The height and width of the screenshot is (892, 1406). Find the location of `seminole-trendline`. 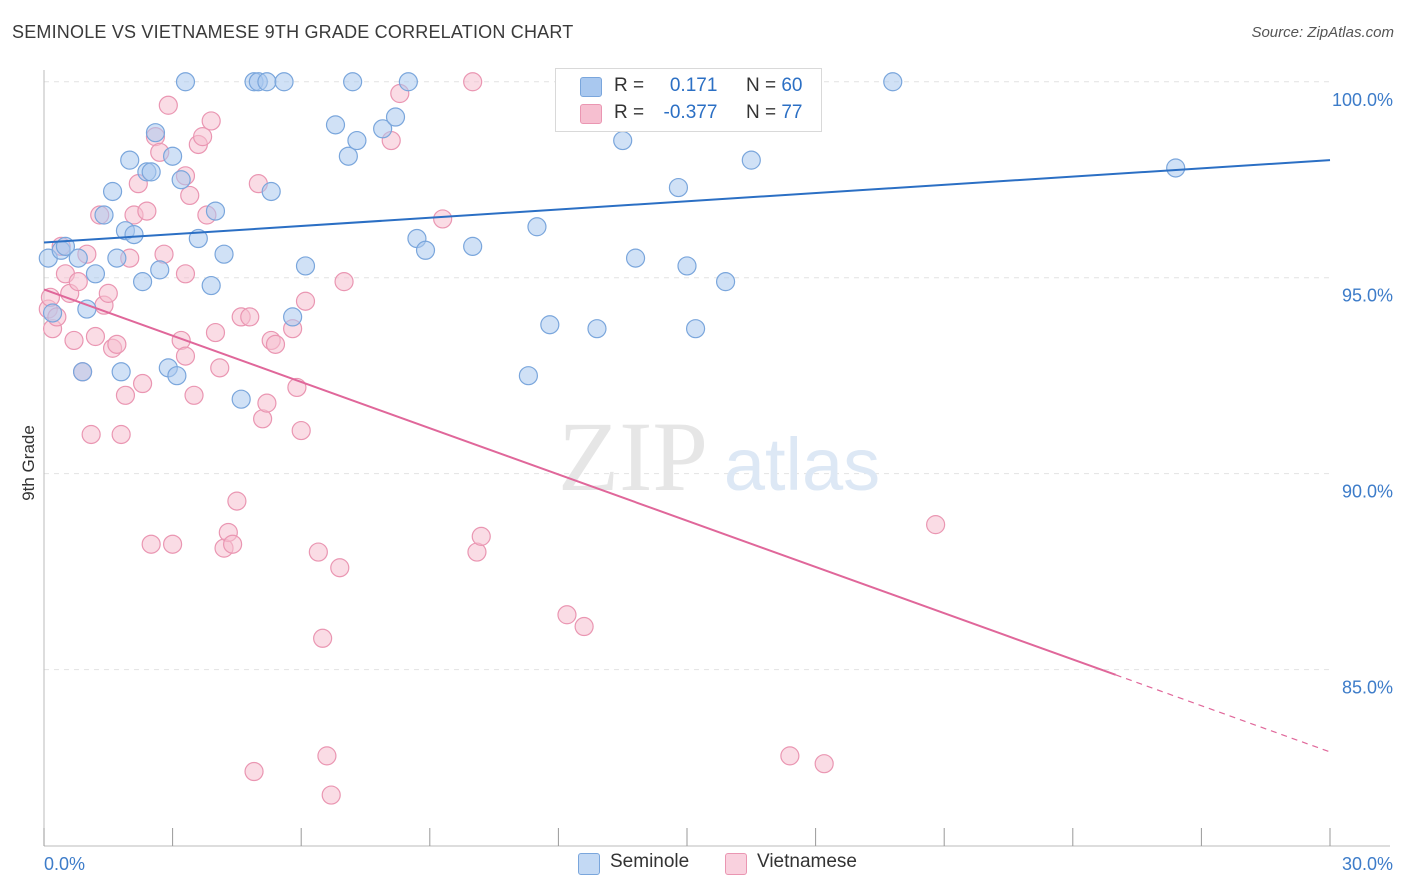

seminole-trendline is located at coordinates (687, 201).